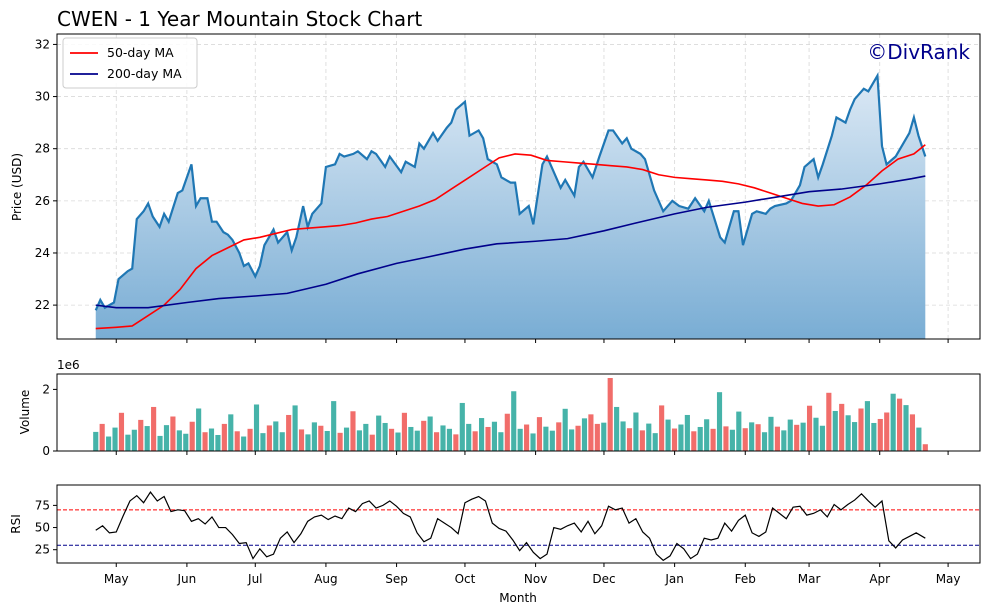  What do you see at coordinates (130, 63) in the screenshot?
I see `legend: 50-day MA 200-day MA` at bounding box center [130, 63].